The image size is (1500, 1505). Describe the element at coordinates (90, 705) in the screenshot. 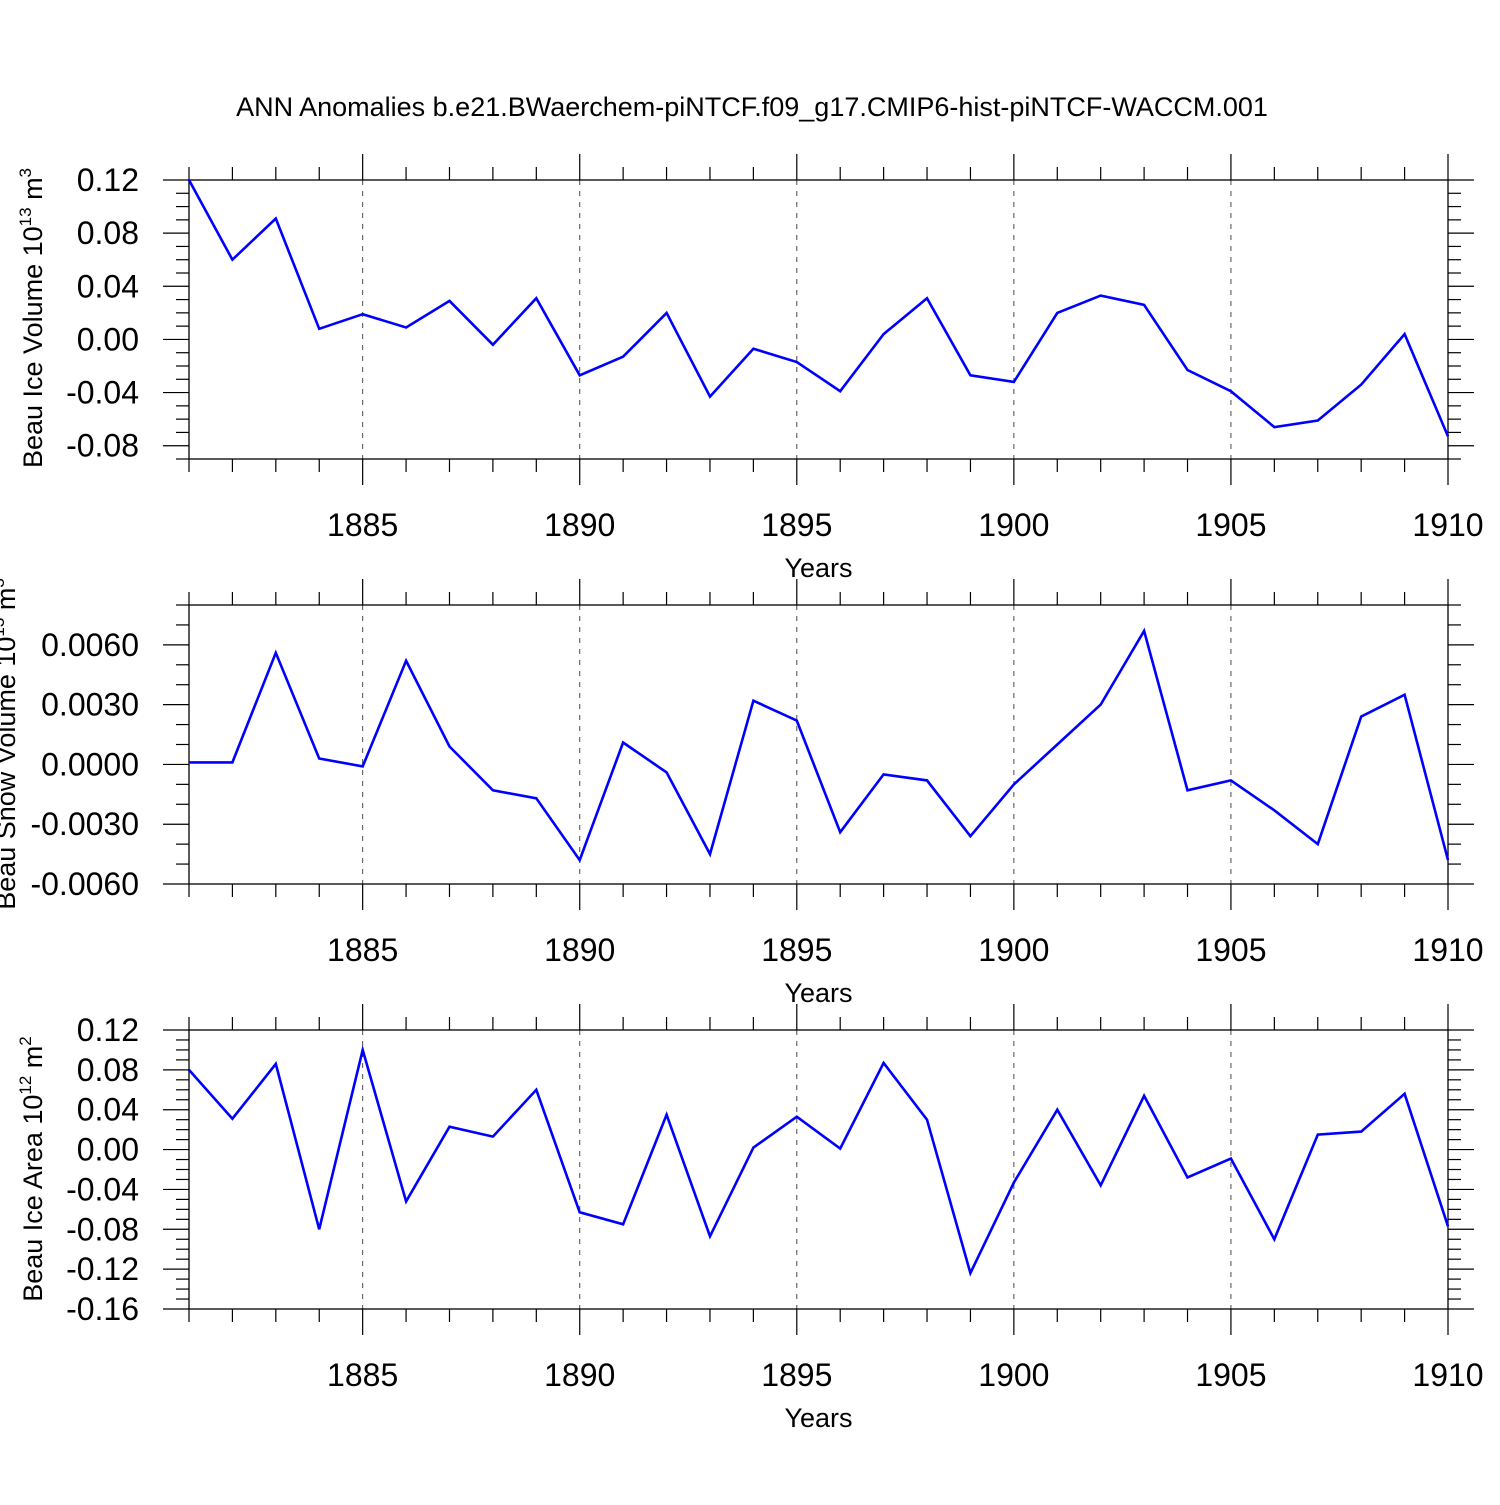

I see `y-tick-label: 0.0030` at that location.